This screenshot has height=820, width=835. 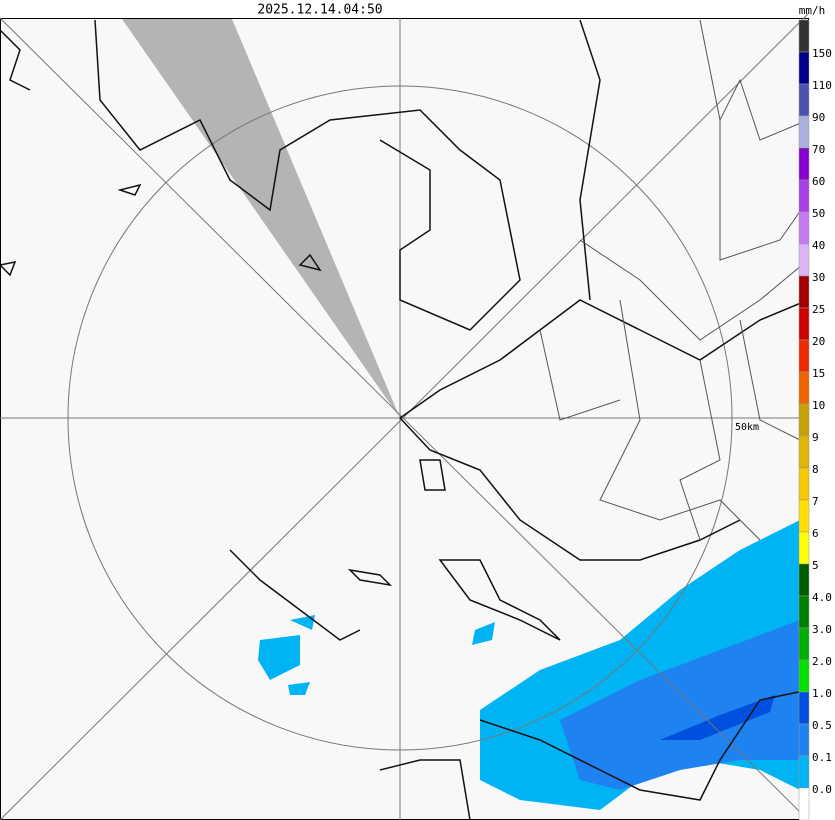 I want to click on legend-label: 90, so click(x=818, y=117).